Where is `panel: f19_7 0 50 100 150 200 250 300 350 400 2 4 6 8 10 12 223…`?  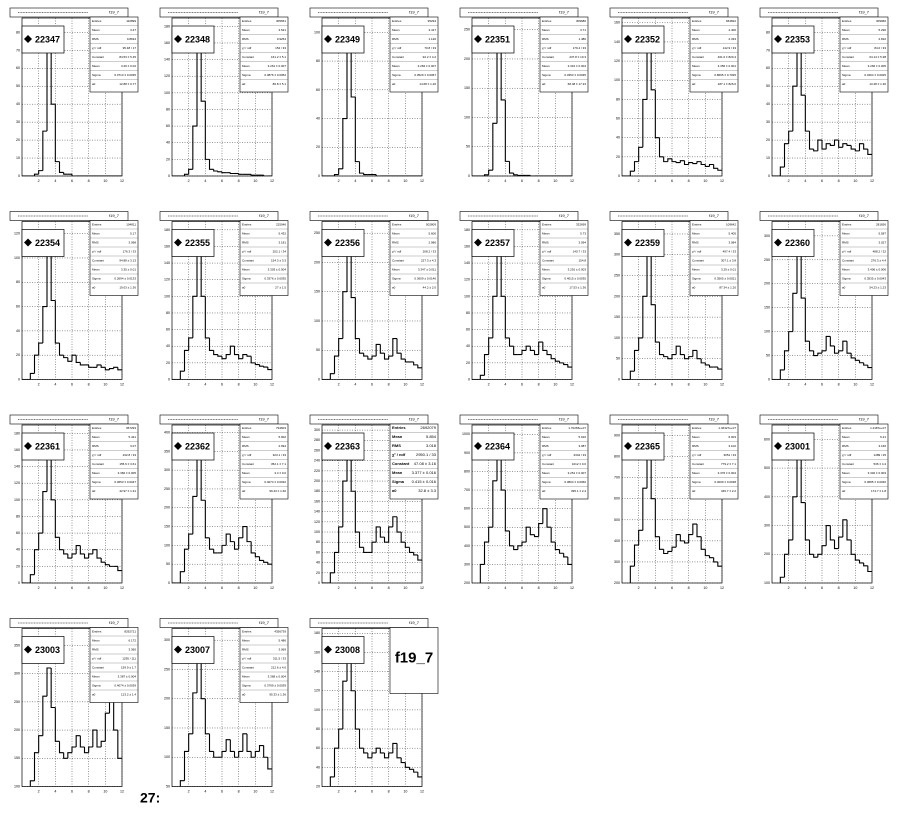
panel: f19_7 0 50 100 150 200 250 300 350 400 2 4 6 8 10 12 223… is located at coordinates (224, 502).